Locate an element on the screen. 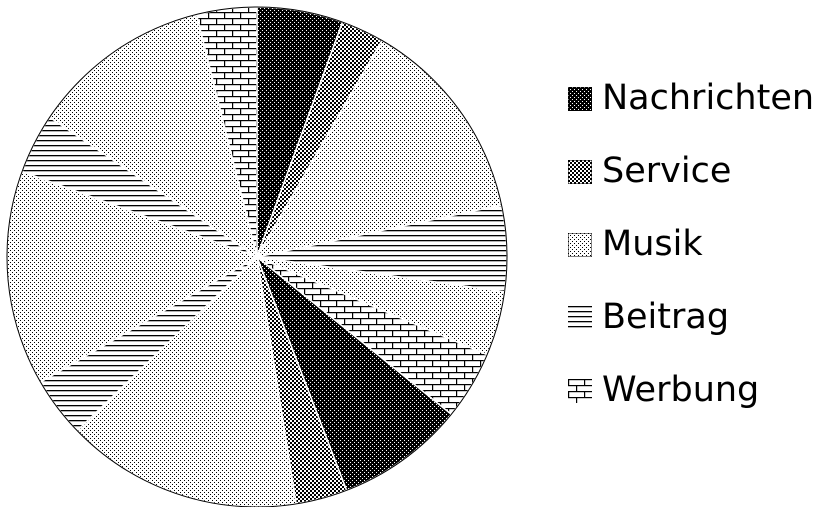 Image resolution: width=821 pixels, height=507 pixels. fine-dot-swatch-icon is located at coordinates (580, 244).